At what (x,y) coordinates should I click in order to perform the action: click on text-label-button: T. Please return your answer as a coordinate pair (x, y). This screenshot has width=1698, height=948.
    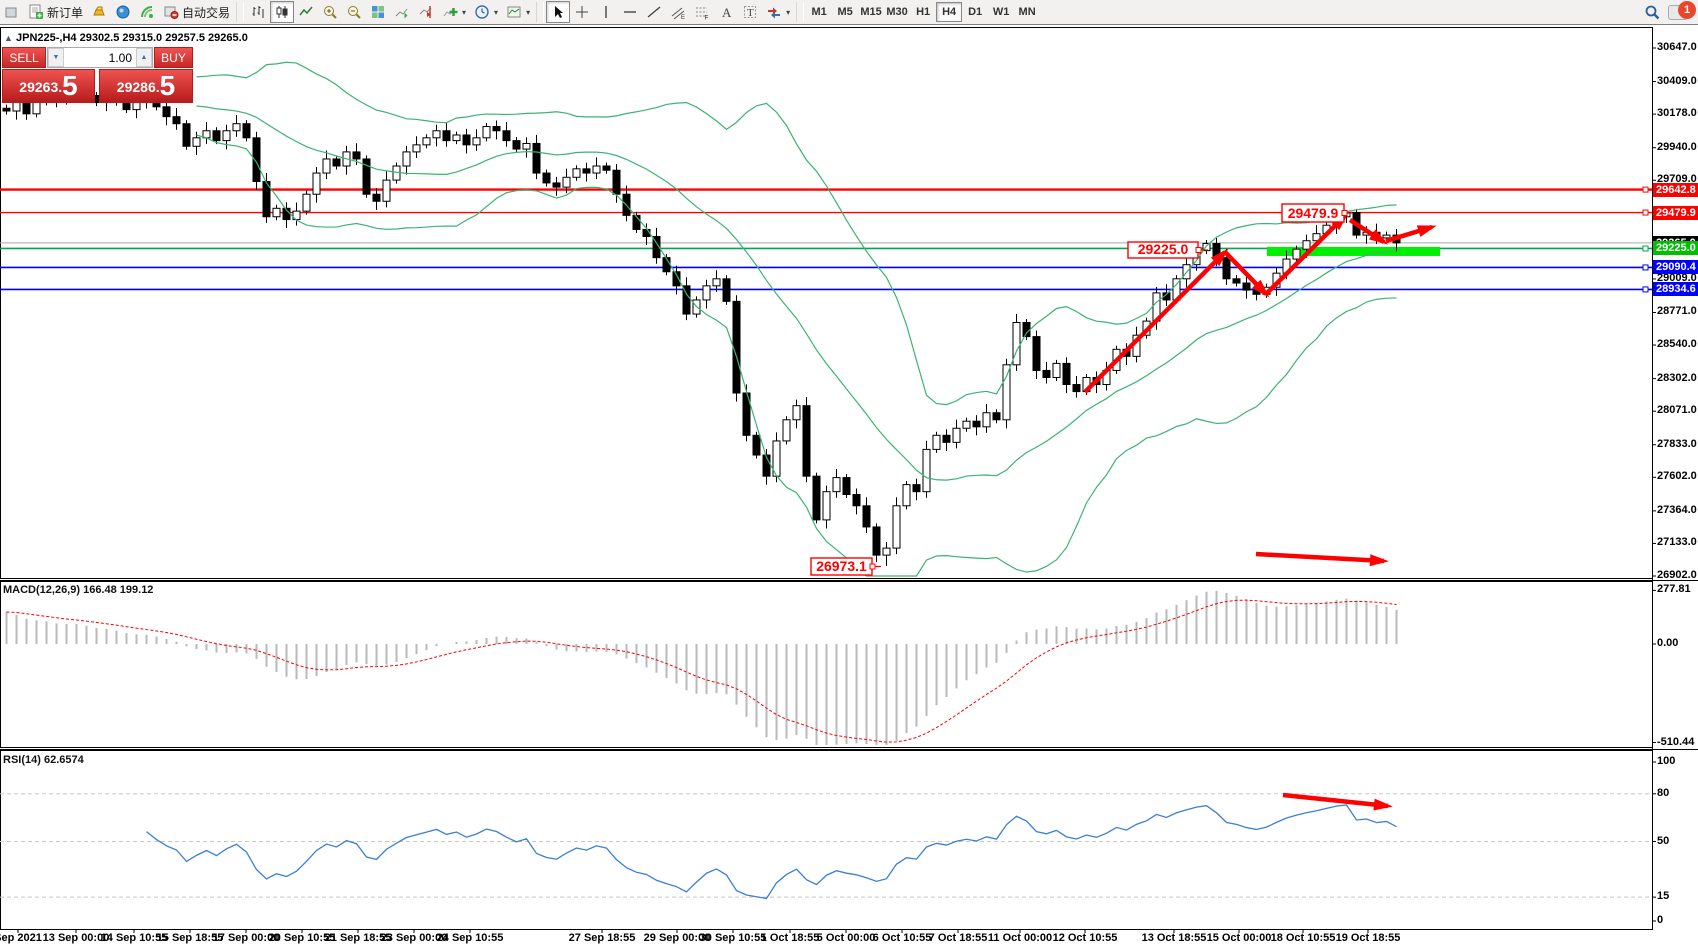
    Looking at the image, I should click on (750, 12).